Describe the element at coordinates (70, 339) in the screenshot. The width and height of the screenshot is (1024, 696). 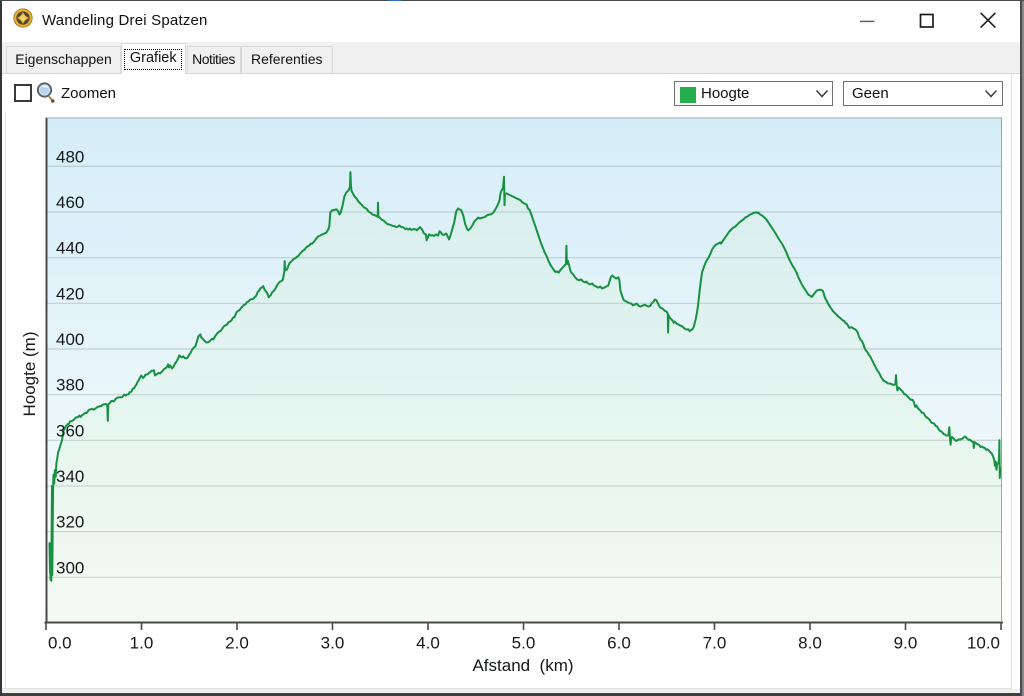
I see `svg-text: 400` at that location.